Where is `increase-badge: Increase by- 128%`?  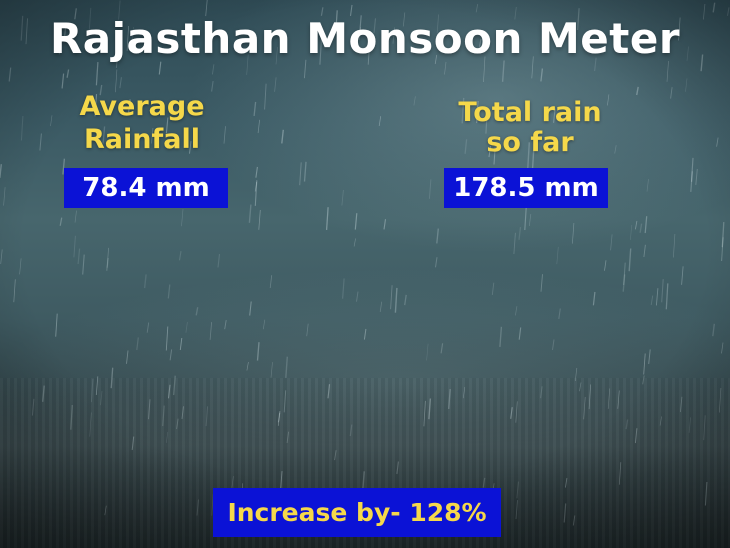
increase-badge: Increase by- 128% is located at coordinates (357, 512).